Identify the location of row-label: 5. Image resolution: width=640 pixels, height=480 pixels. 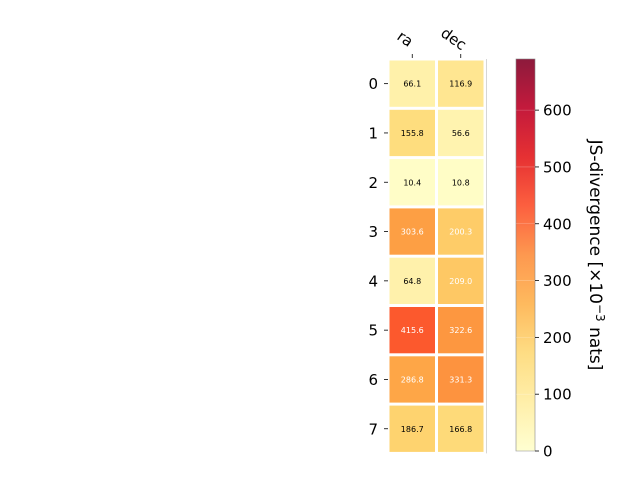
(373, 331).